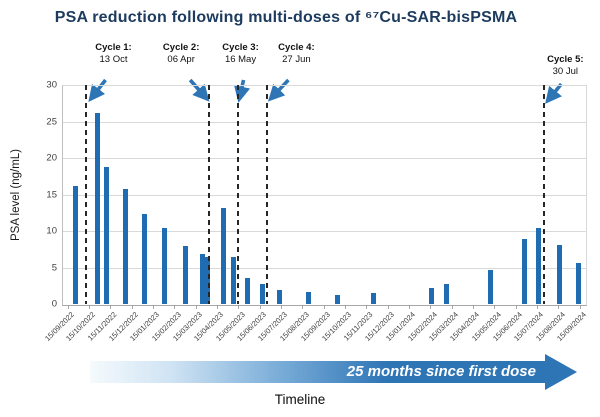  What do you see at coordinates (296, 47) in the screenshot?
I see `cycle-name: Cycle 4:` at bounding box center [296, 47].